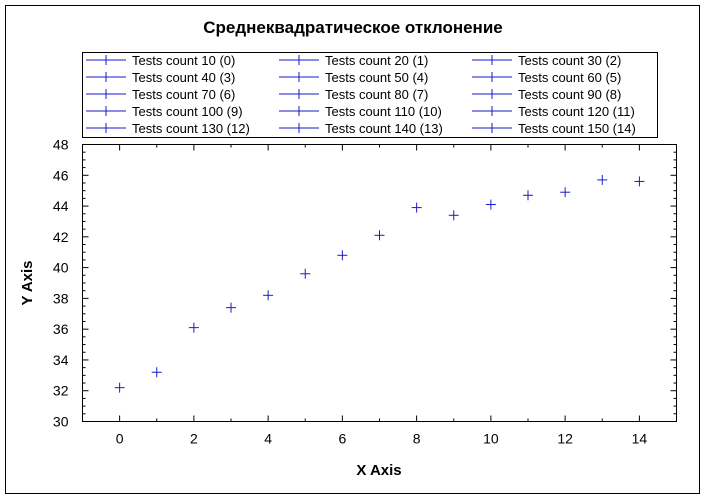 The width and height of the screenshot is (706, 500). I want to click on chart-title: Среднеквадратическое отклонение, so click(352, 27).